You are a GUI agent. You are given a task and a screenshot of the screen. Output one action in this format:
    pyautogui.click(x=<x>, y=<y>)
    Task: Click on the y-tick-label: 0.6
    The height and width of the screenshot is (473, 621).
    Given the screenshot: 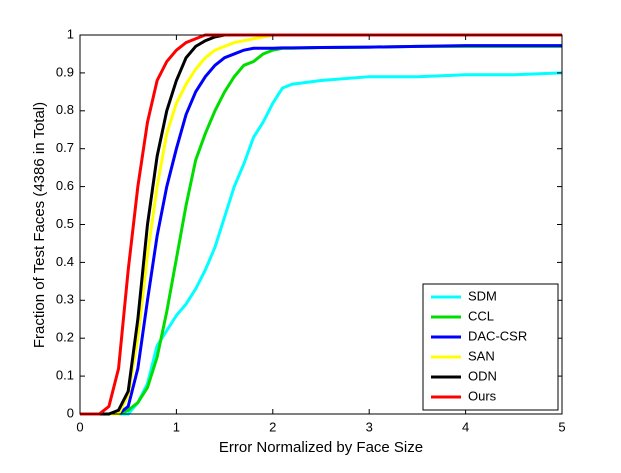 What is the action you would take?
    pyautogui.click(x=65, y=185)
    